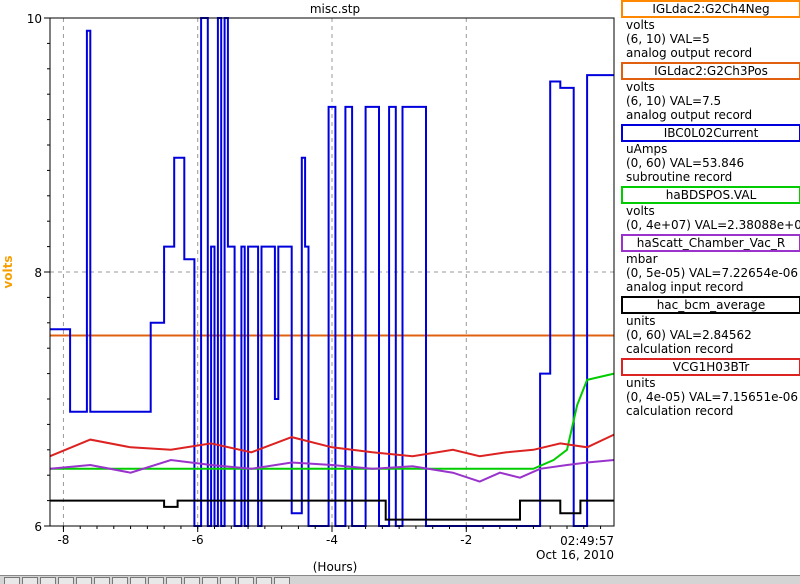 The image size is (800, 584). Describe the element at coordinates (335, 9) in the screenshot. I see `chart-title: misc.stp` at that location.